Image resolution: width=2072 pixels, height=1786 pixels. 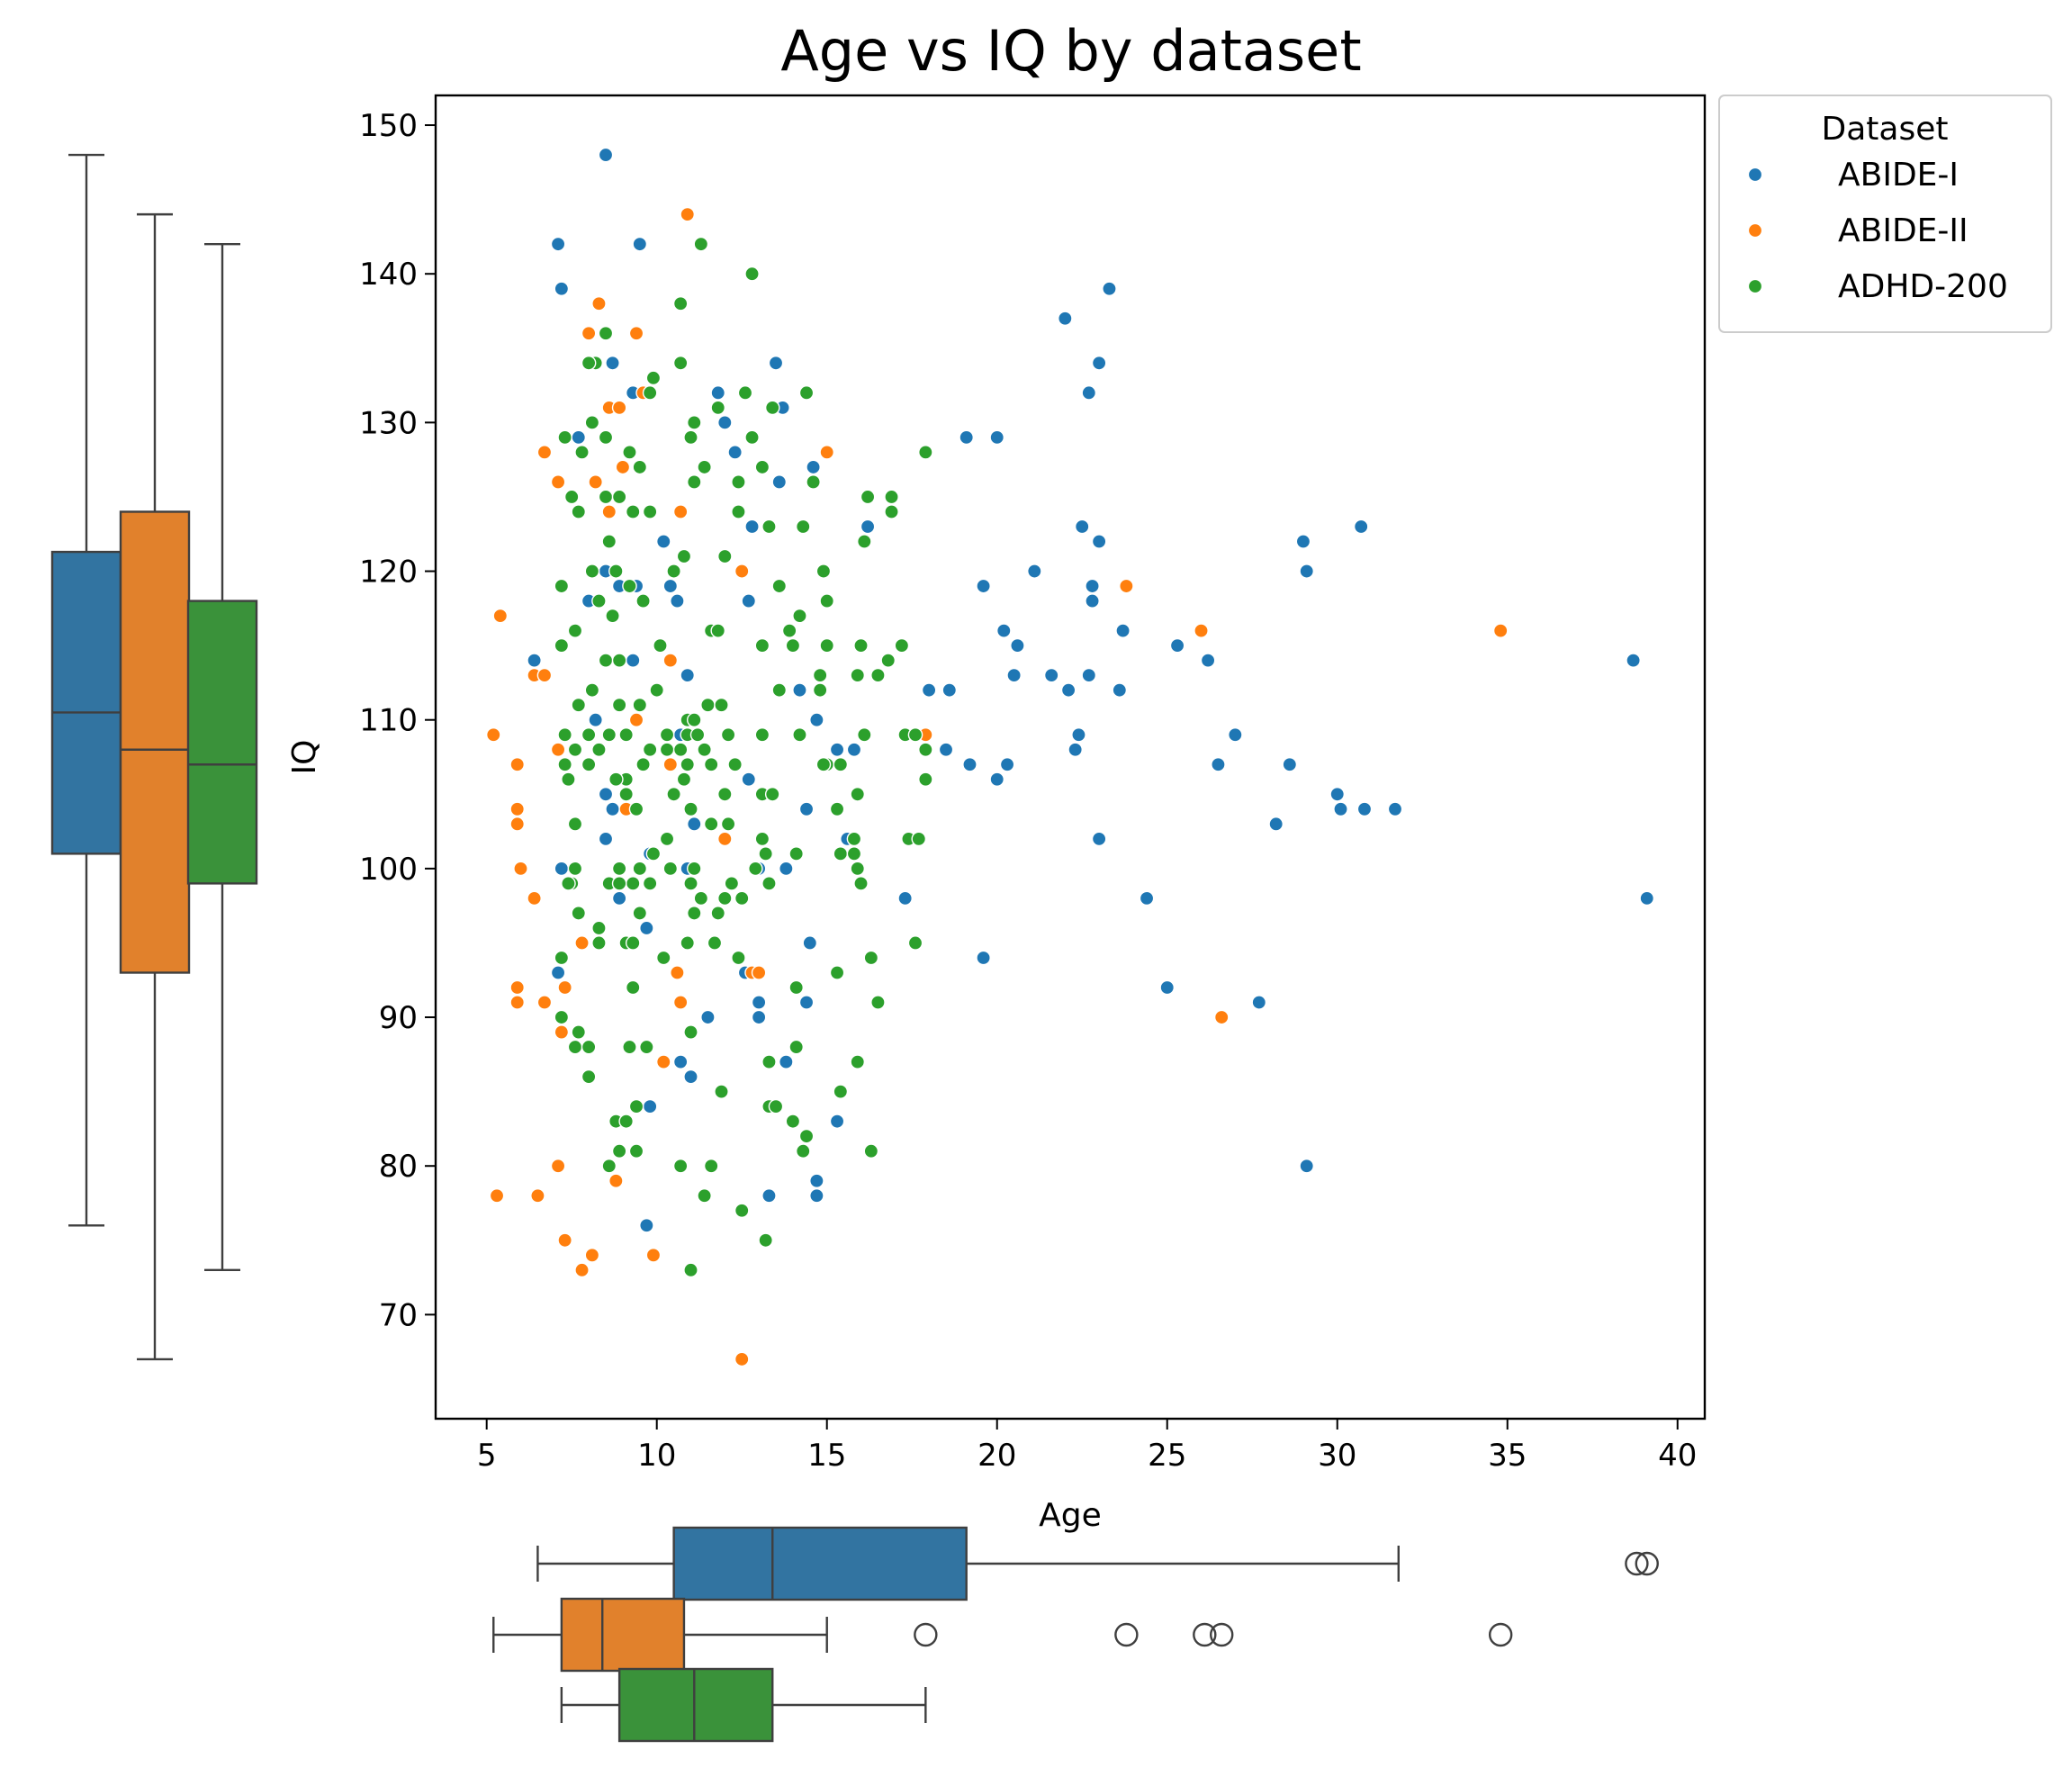 I want to click on x-axis: 5 10 15 20 25 30 35 40, so click(x=1087, y=1446).